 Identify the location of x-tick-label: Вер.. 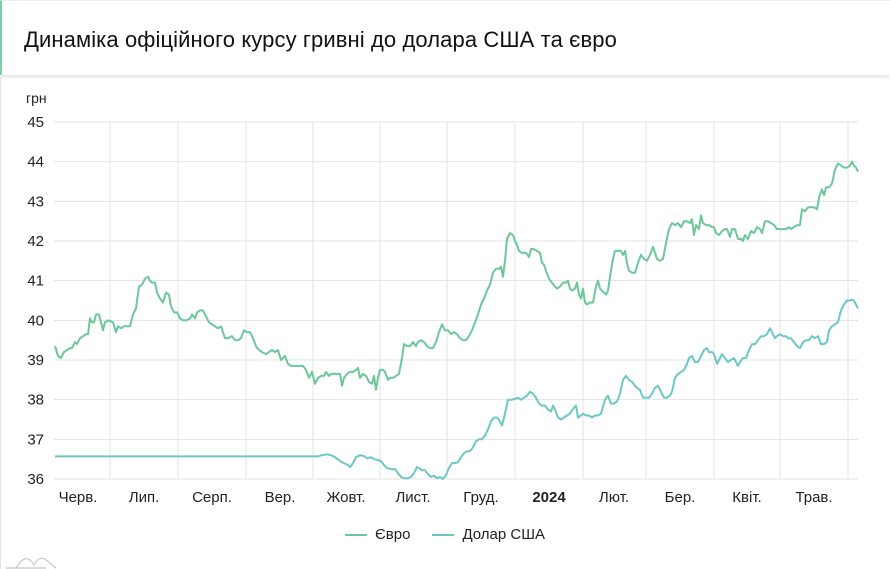
(280, 497).